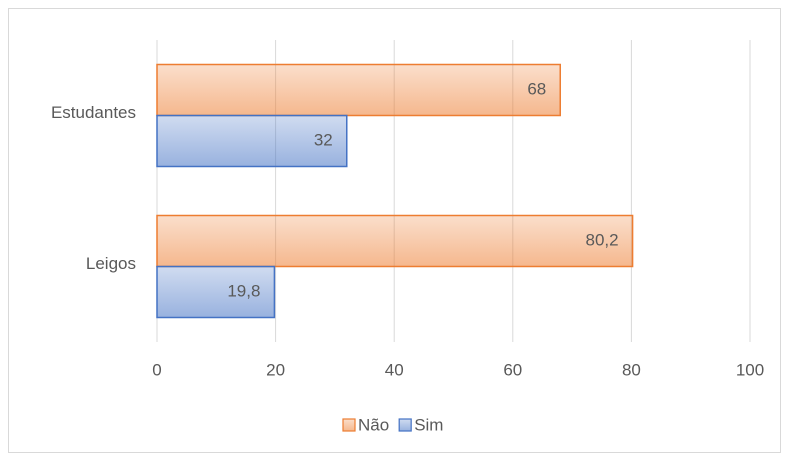 The height and width of the screenshot is (464, 787). What do you see at coordinates (536, 88) in the screenshot?
I see `data-label: 68` at bounding box center [536, 88].